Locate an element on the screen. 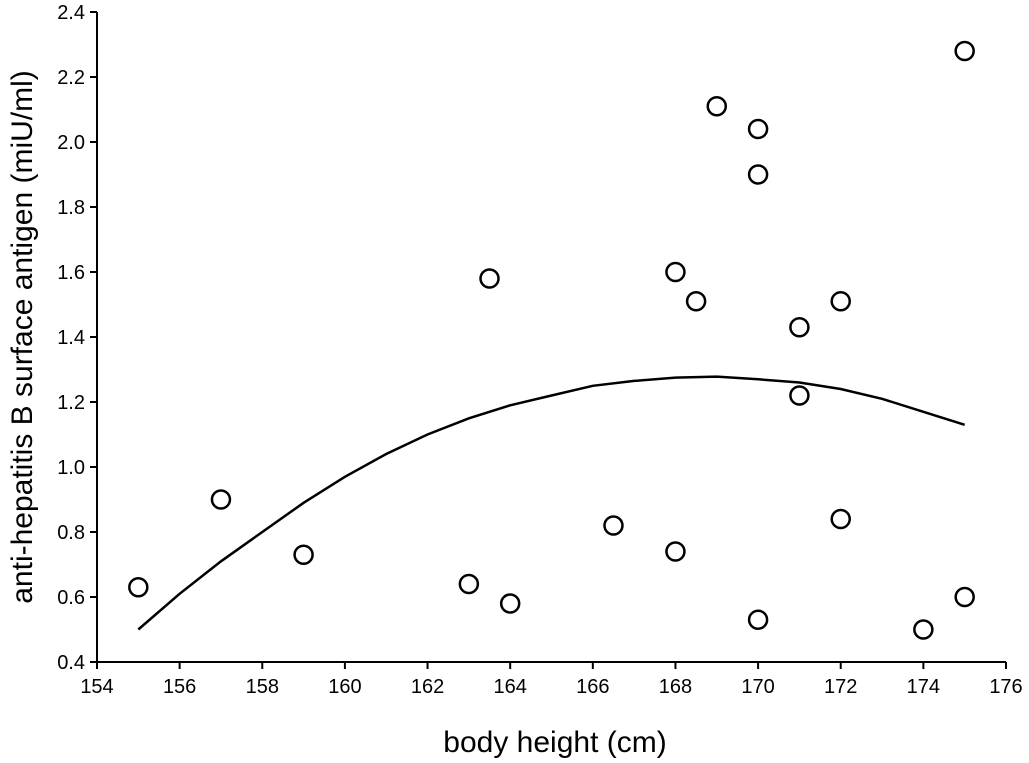 This screenshot has width=1029, height=763. x-tick-label: 158 is located at coordinates (262, 687).